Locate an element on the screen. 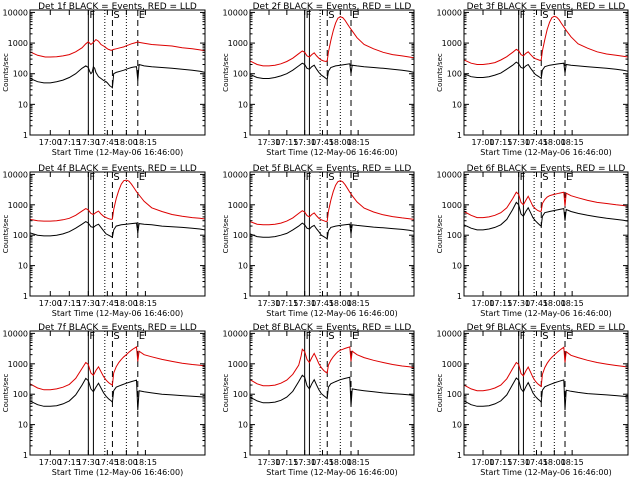 This screenshot has height=480, width=640. chart-title: Det 2f BLACK = Events, RED = LLD is located at coordinates (332, 7).